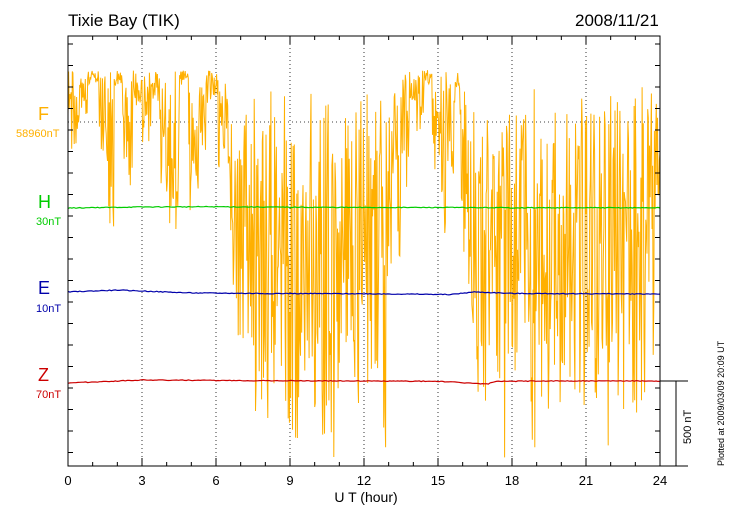  I want to click on plotted-timestamp: Plotted at 2009/03/09 20:09 UT, so click(721, 403).